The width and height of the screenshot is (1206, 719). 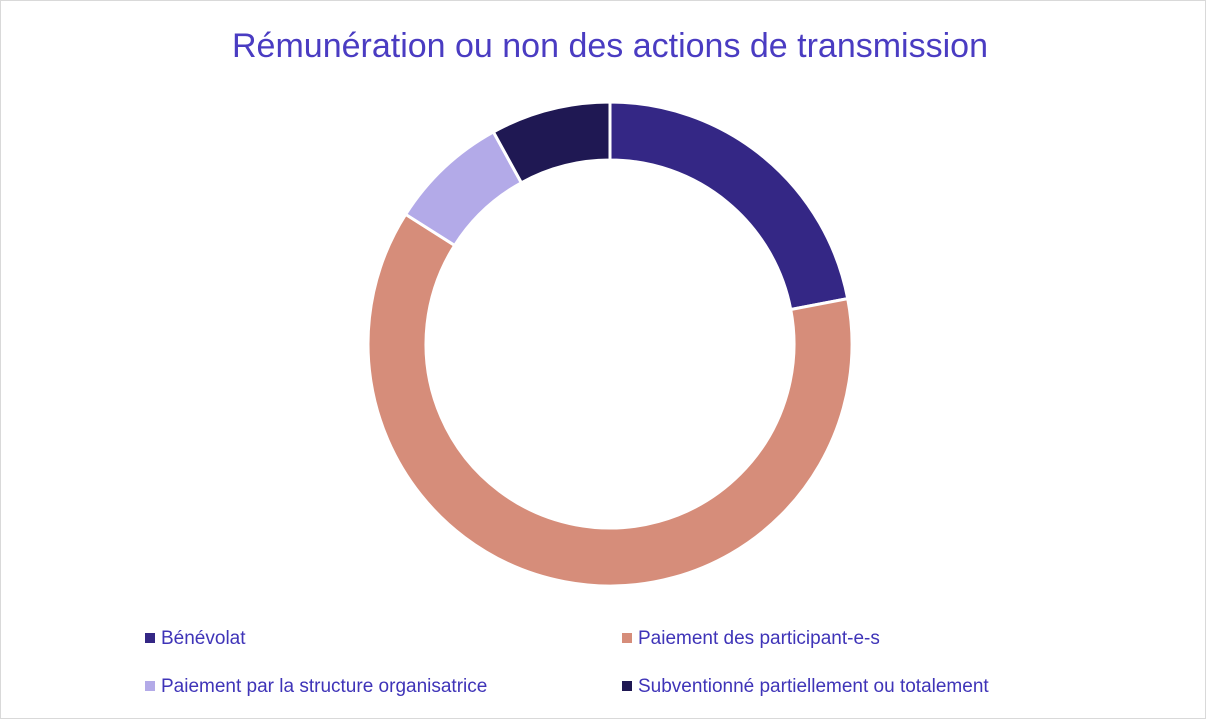 What do you see at coordinates (203, 638) in the screenshot?
I see `legend-label: Bénévolat` at bounding box center [203, 638].